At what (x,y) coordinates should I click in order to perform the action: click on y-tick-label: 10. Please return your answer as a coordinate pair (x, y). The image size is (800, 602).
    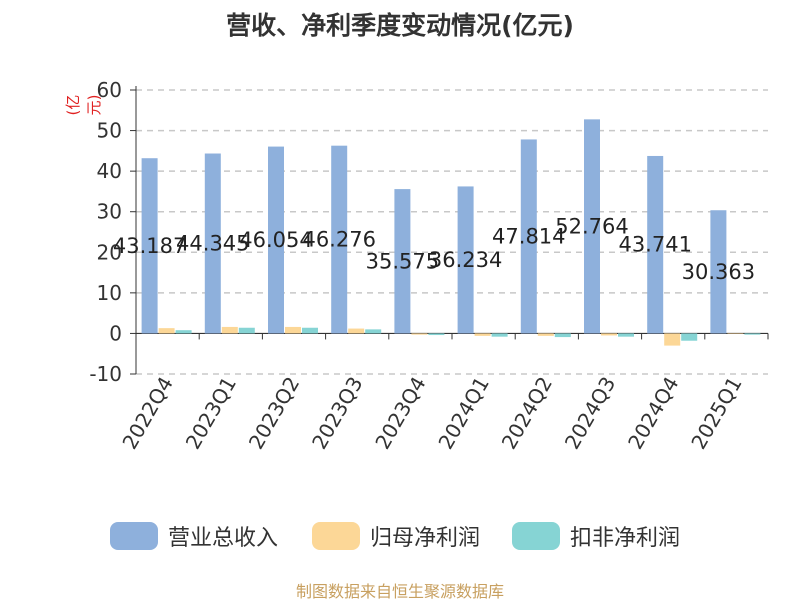
    Looking at the image, I should click on (109, 293).